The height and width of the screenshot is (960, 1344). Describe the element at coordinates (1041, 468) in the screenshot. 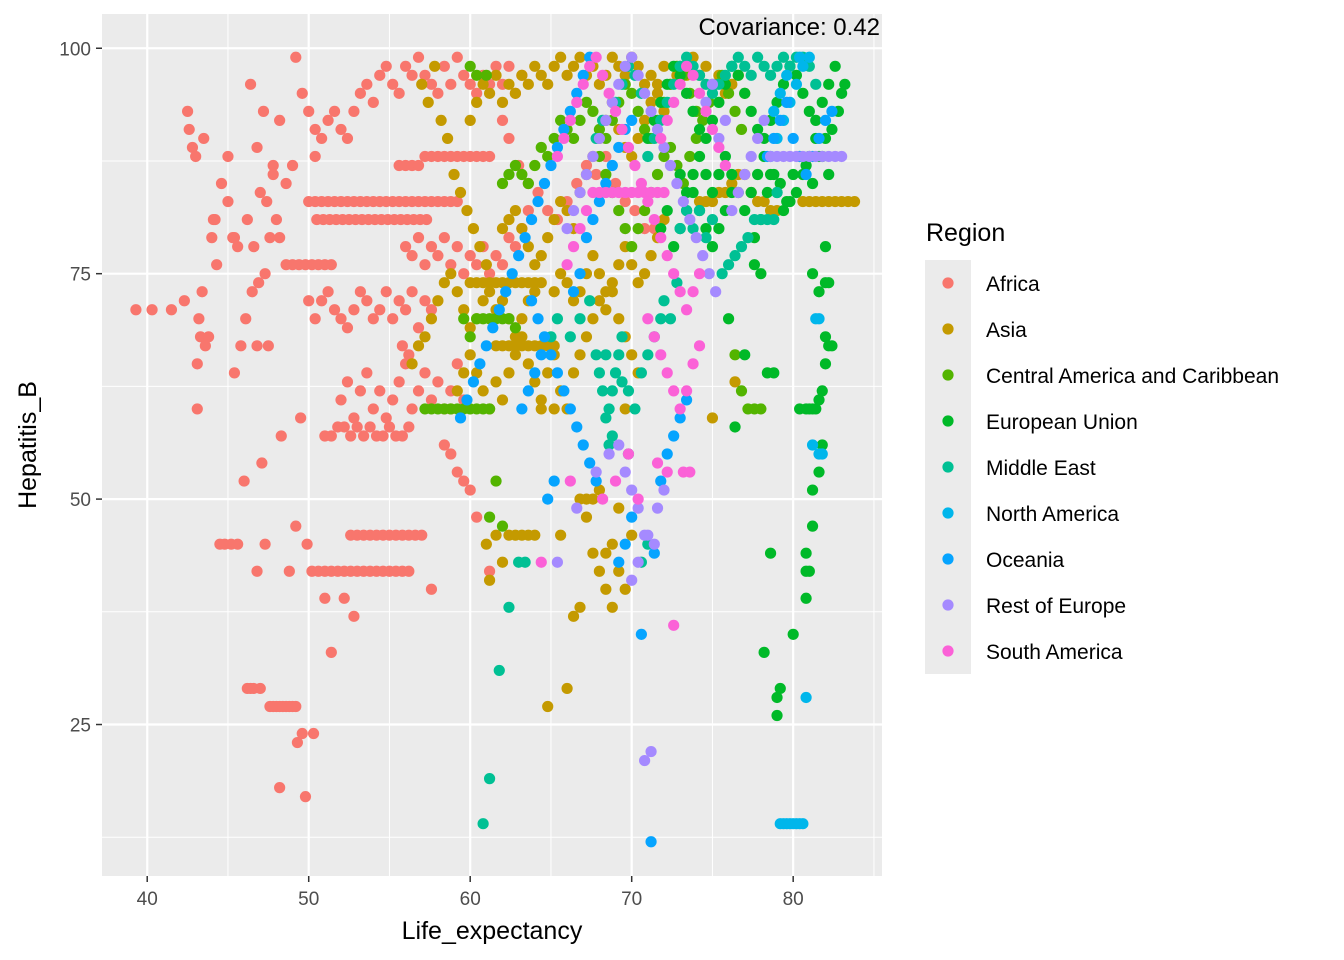

I see `legend-label-middle-east: Middle East` at that location.